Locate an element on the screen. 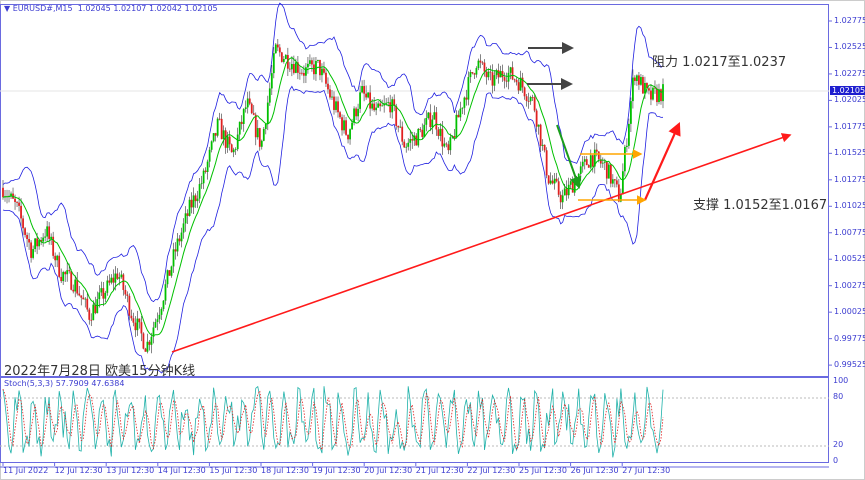 This screenshot has height=480, width=865. time-tick: 27 Jul 12:30 is located at coordinates (646, 470).